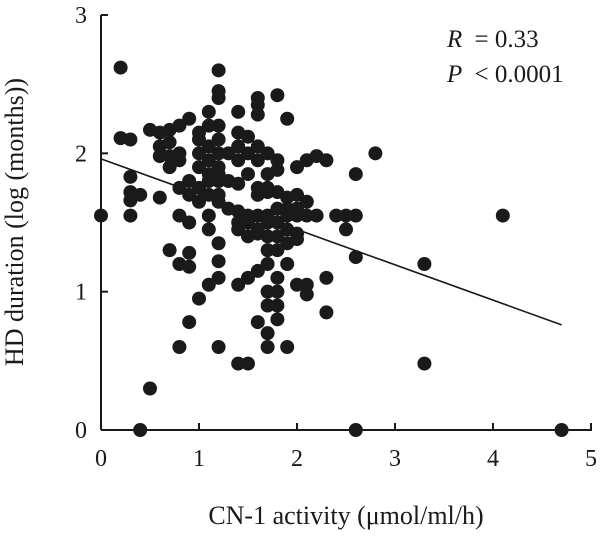 Image resolution: width=600 pixels, height=536 pixels. Describe the element at coordinates (101, 459) in the screenshot. I see `x-tick-label: 0` at that location.